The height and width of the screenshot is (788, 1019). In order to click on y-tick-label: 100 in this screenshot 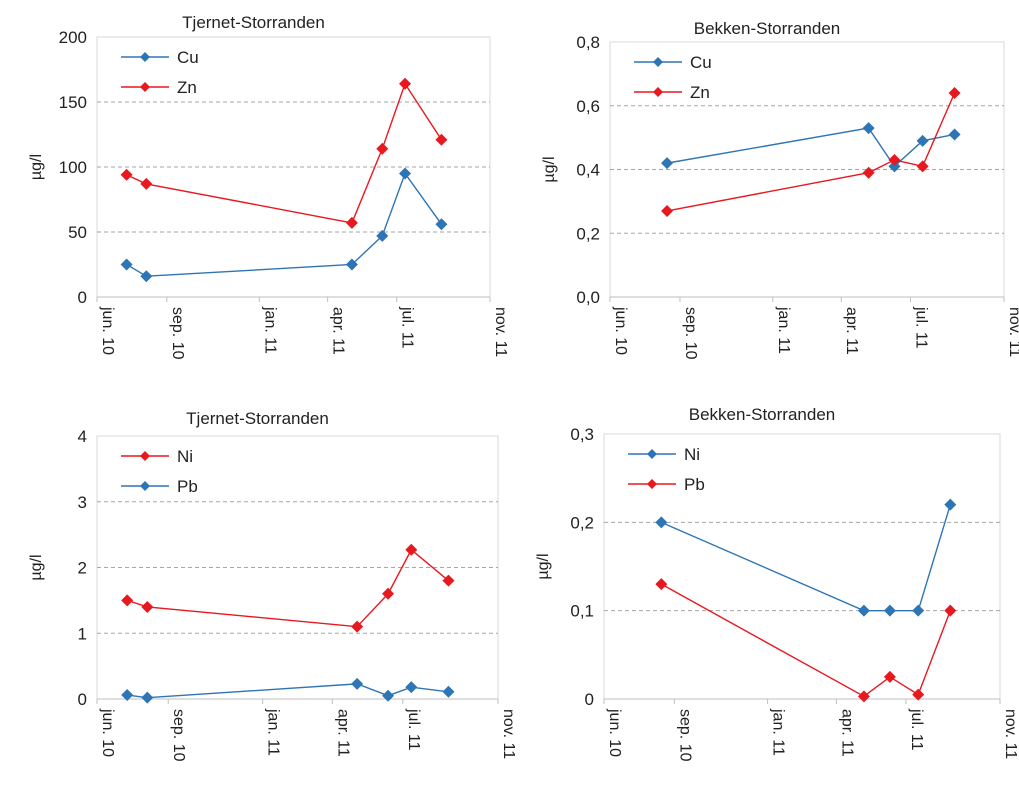, I will do `click(73, 167)`.